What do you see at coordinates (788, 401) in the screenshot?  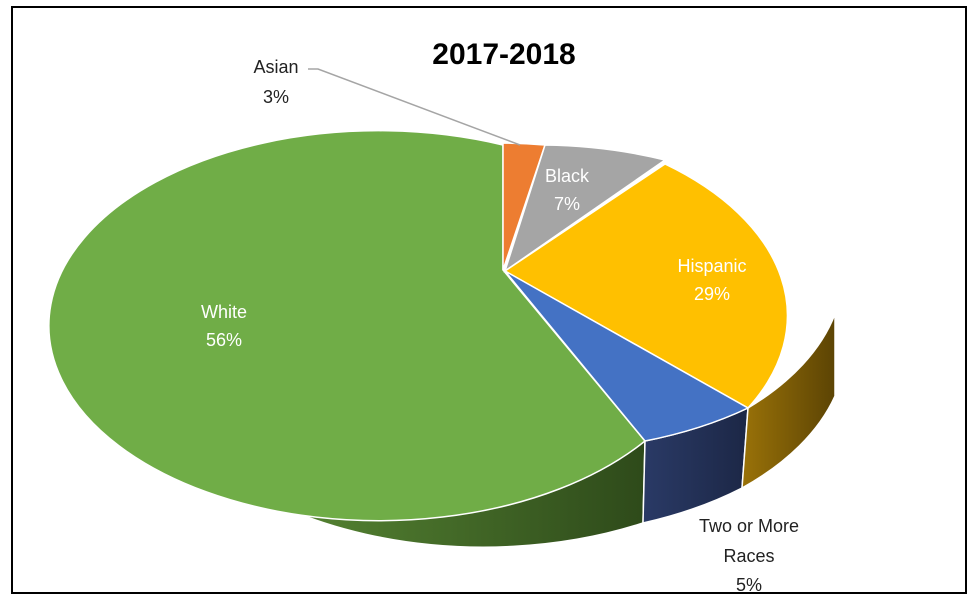 I see `slice-hispanic-wall` at bounding box center [788, 401].